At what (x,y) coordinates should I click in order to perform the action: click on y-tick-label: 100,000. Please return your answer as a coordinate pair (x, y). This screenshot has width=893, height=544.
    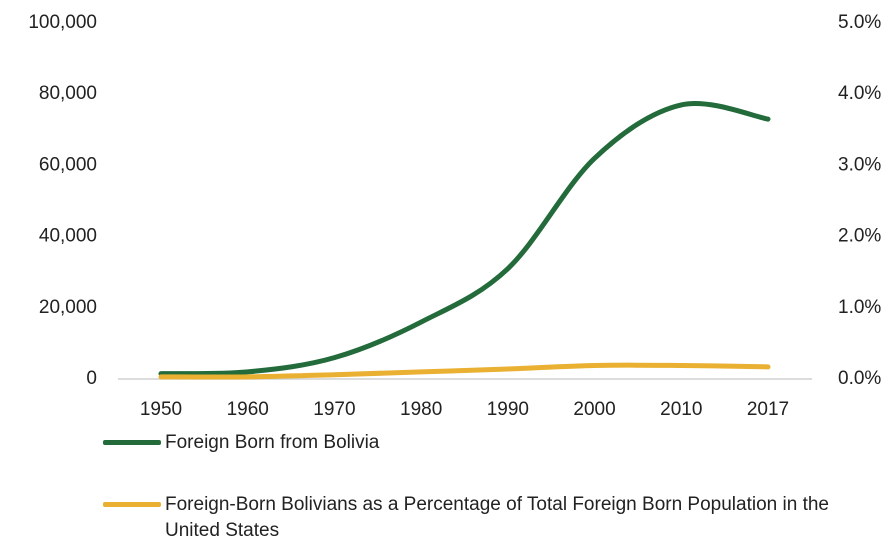
    Looking at the image, I should click on (62, 22).